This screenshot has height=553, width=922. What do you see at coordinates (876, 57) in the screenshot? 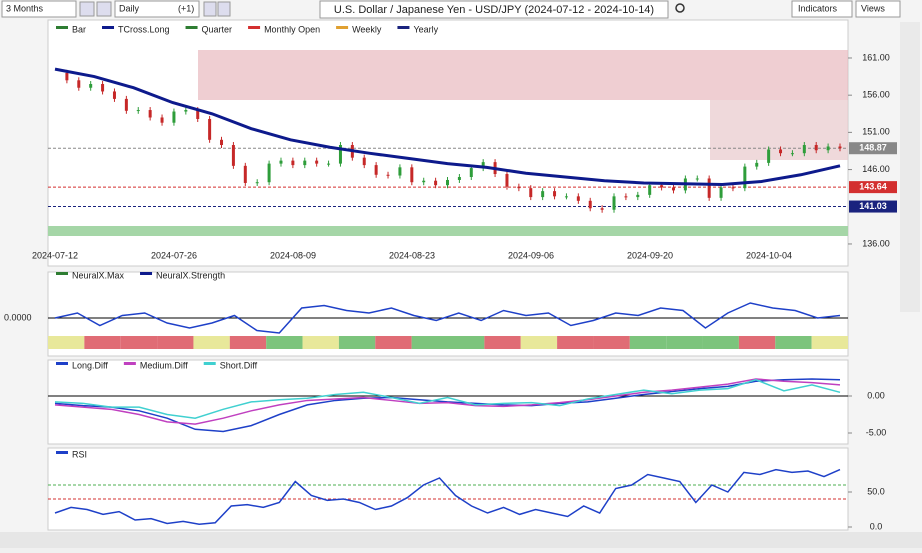
I see `y-tick-label: 161.00` at bounding box center [876, 57].